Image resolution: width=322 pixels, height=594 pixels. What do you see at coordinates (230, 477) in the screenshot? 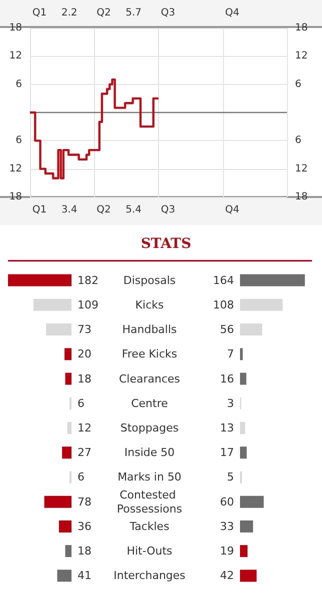
I see `data-label: 5` at bounding box center [230, 477].